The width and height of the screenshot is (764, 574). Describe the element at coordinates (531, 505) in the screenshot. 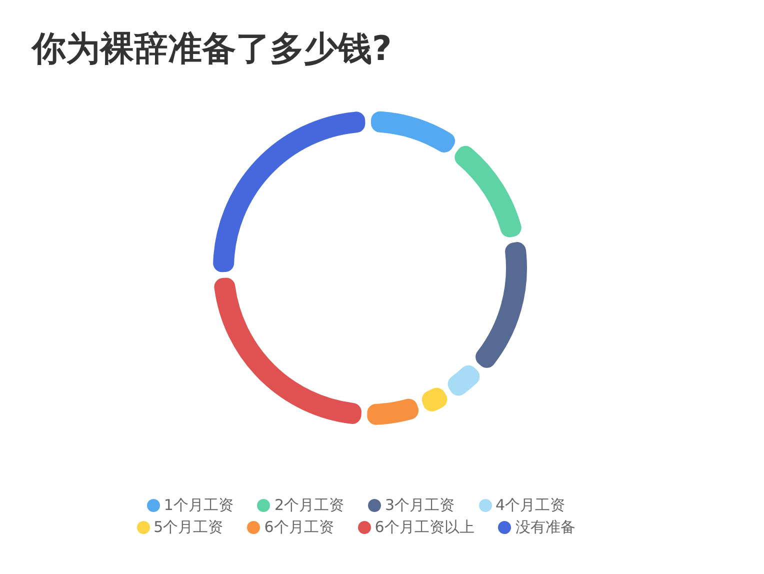

I see `legend-label: 4个月工资` at that location.